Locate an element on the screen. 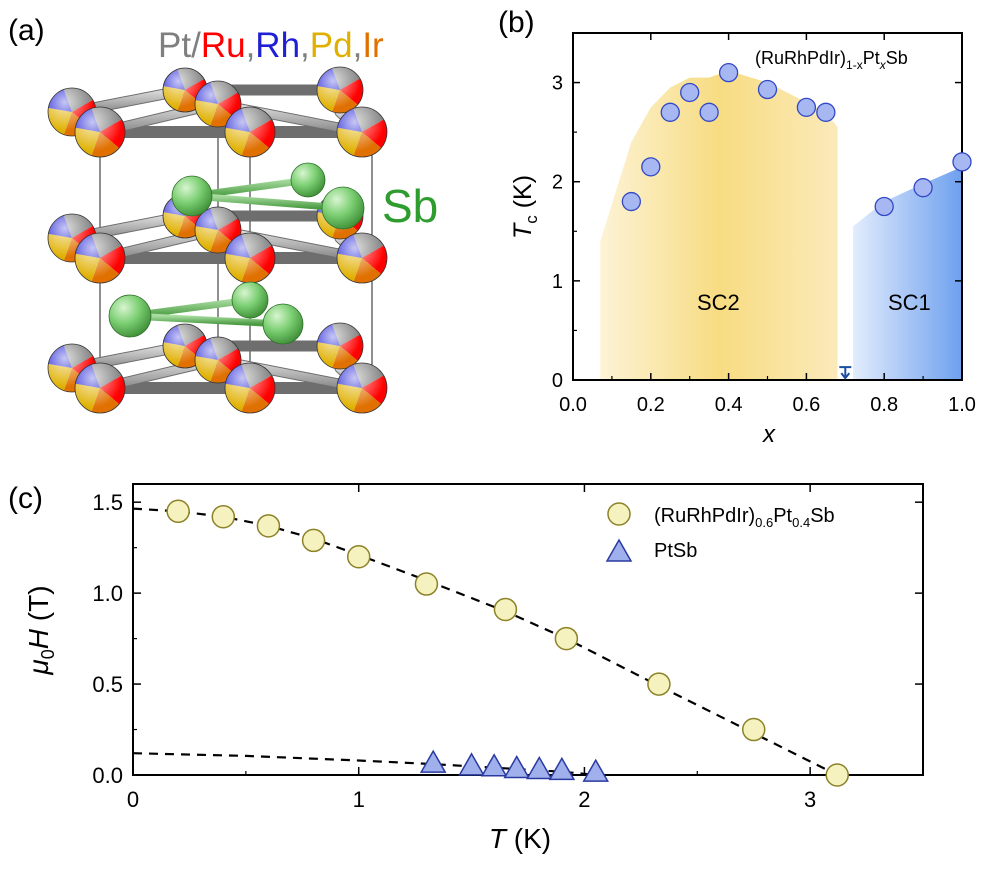 The image size is (997, 872). panel-c-label: (c) is located at coordinates (25, 498).